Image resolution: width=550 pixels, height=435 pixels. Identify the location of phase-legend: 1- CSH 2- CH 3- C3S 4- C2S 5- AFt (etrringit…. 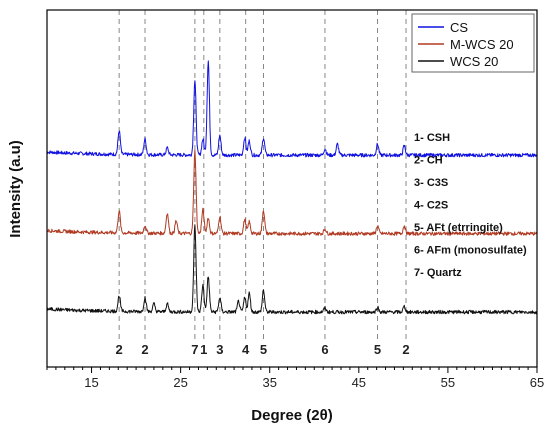
(470, 205).